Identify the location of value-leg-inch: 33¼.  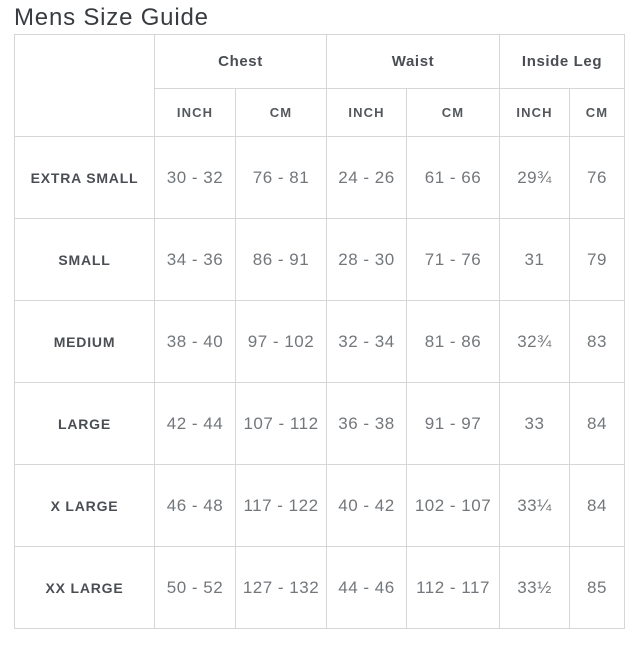
(535, 505).